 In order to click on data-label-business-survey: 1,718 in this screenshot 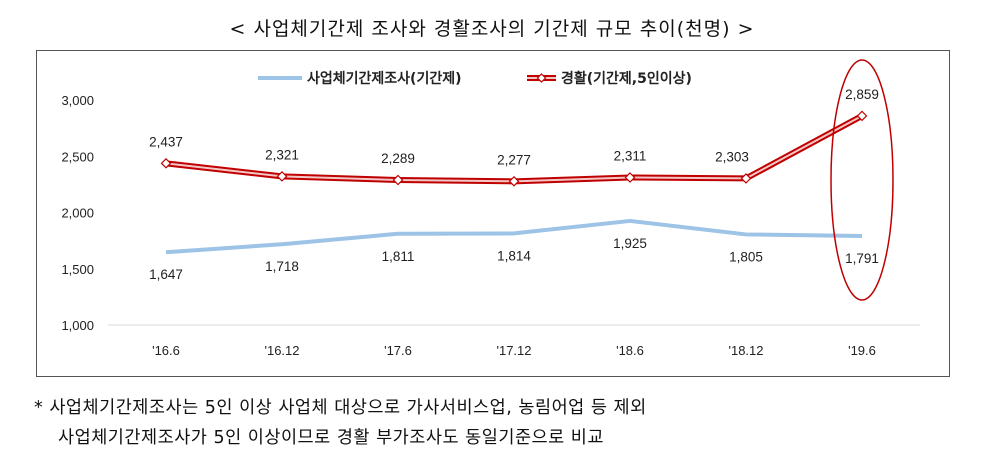, I will do `click(282, 266)`.